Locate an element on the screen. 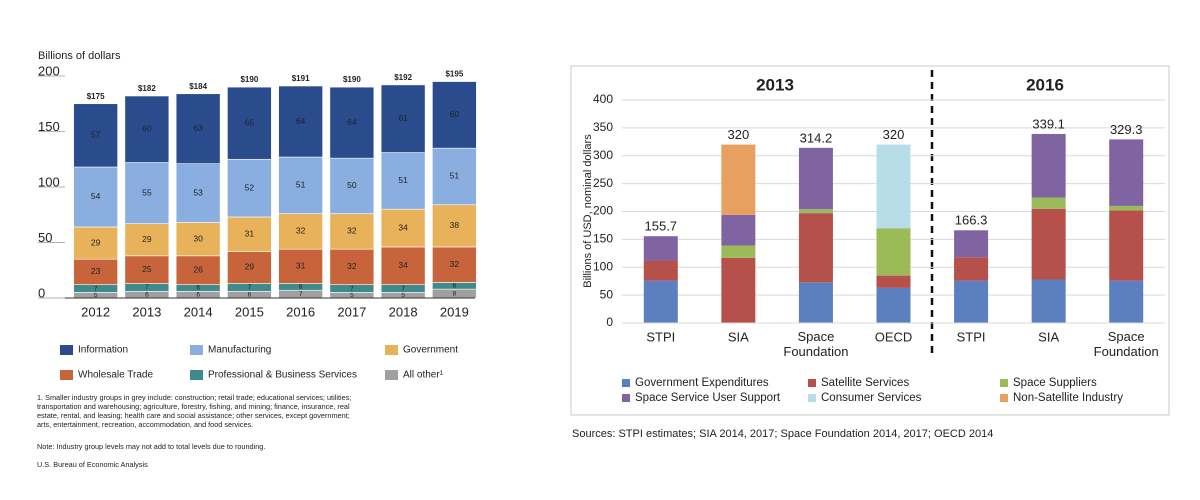 Image resolution: width=1200 pixels, height=500 pixels. legend-label: Manufacturing is located at coordinates (239, 350).